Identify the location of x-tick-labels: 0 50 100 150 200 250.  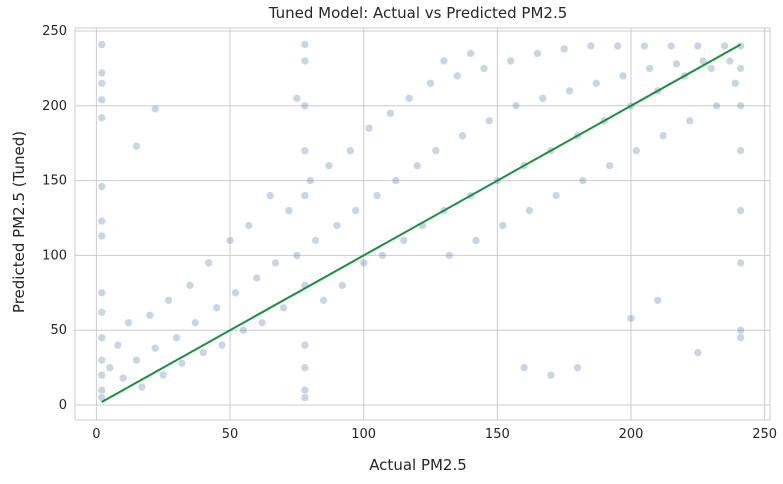
(434, 434).